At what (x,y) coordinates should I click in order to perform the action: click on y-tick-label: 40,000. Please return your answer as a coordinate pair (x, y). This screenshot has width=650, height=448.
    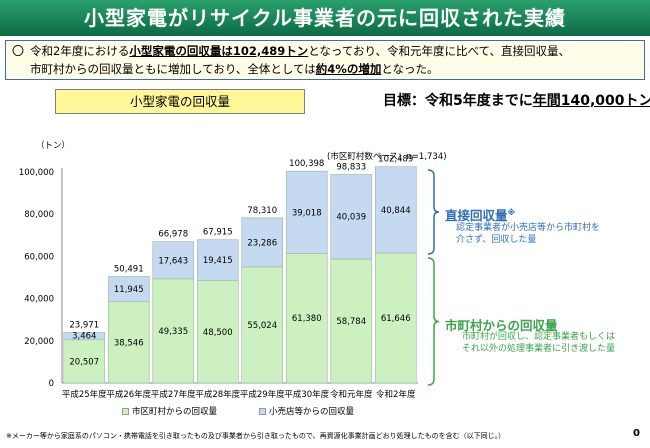
    Looking at the image, I should click on (39, 300).